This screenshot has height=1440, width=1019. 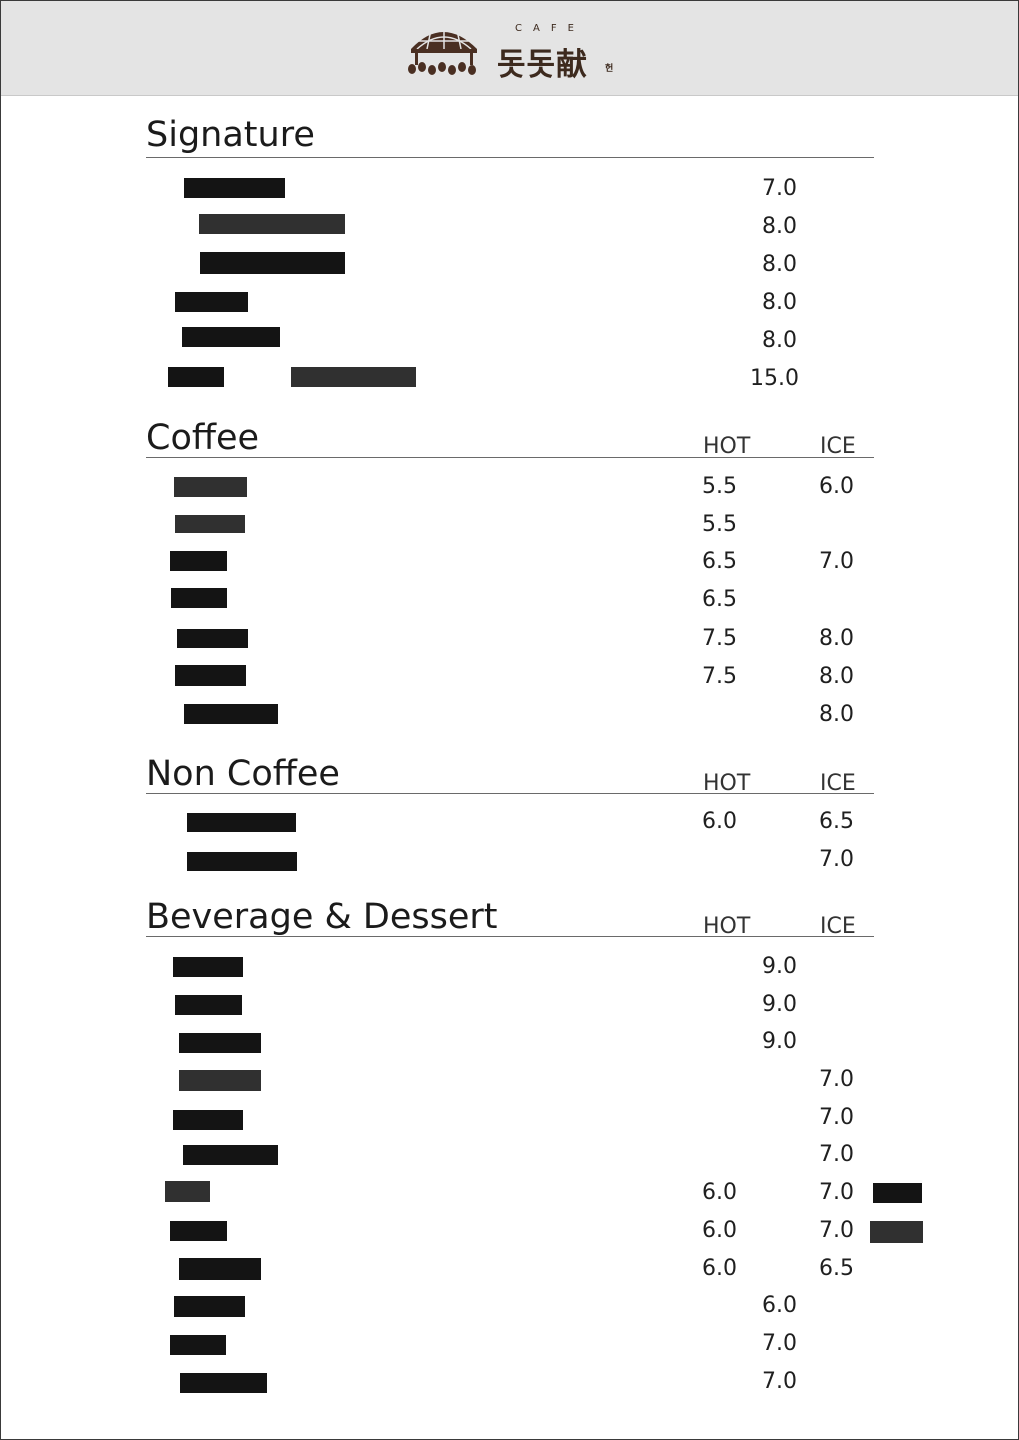 I want to click on price-ice: 6.0, so click(x=836, y=486).